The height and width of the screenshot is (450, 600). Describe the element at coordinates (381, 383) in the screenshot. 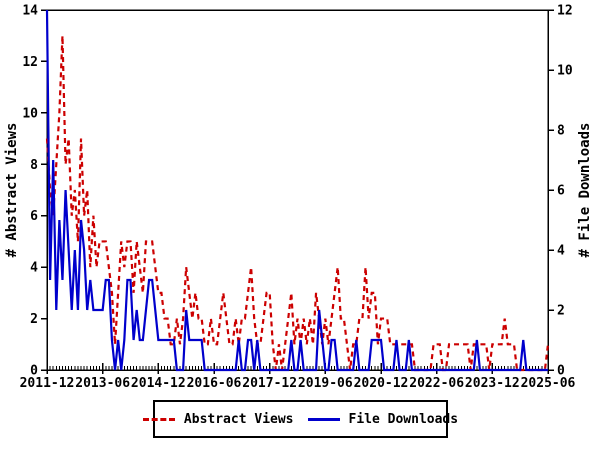

I see `x-axis-tick-label: 2020-12` at that location.